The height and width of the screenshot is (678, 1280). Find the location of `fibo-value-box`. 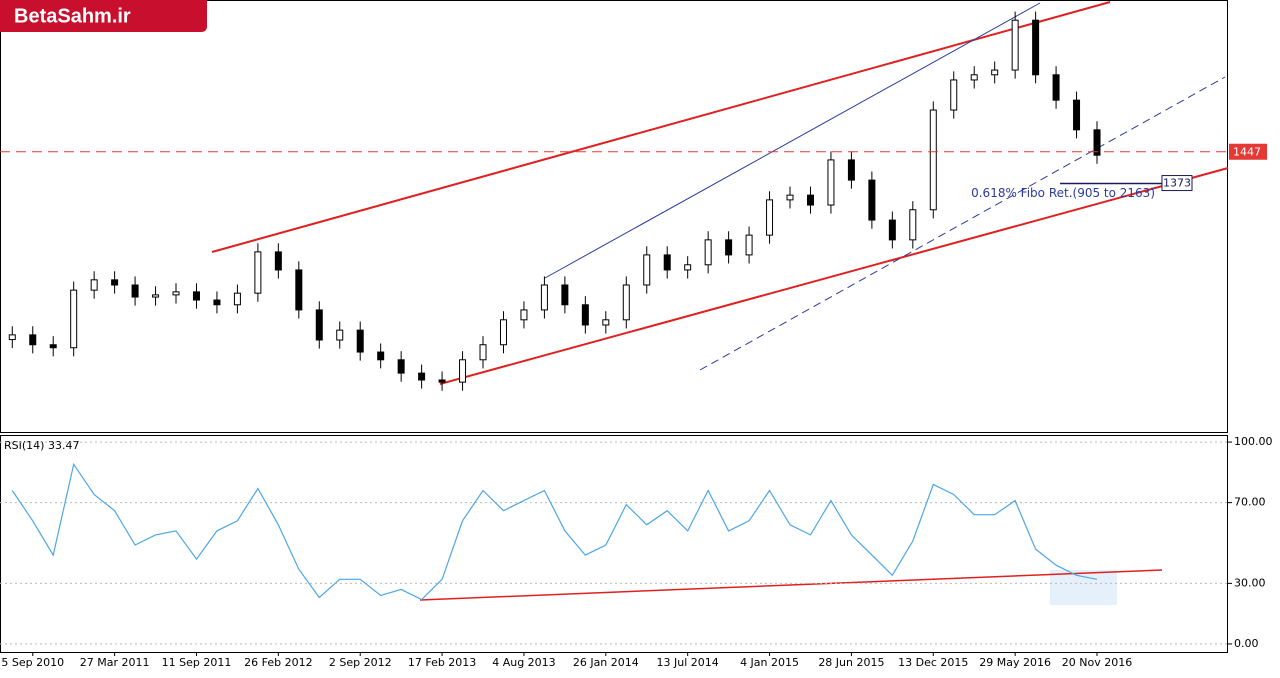

fibo-value-box is located at coordinates (1177, 183).